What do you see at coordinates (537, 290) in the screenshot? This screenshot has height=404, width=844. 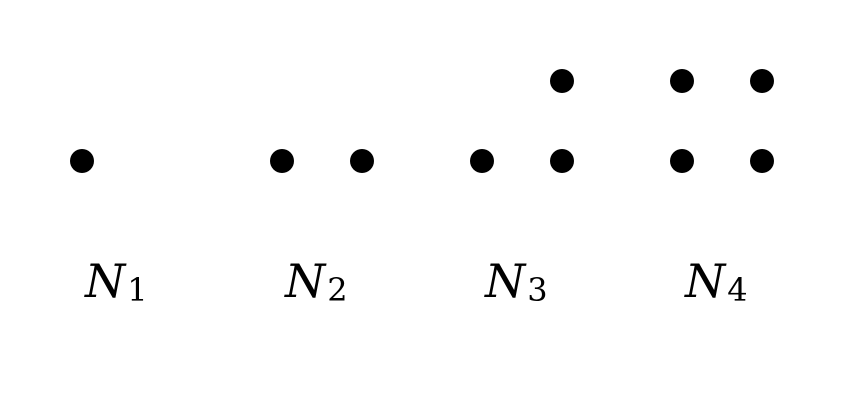 I see `figure-label-index: 3` at bounding box center [537, 290].